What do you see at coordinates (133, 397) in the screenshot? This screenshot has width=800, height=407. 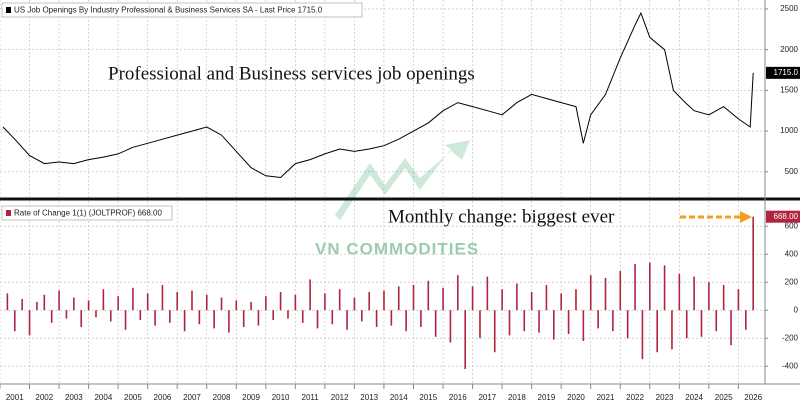 I see `x-tick-label: 2005` at bounding box center [133, 397].